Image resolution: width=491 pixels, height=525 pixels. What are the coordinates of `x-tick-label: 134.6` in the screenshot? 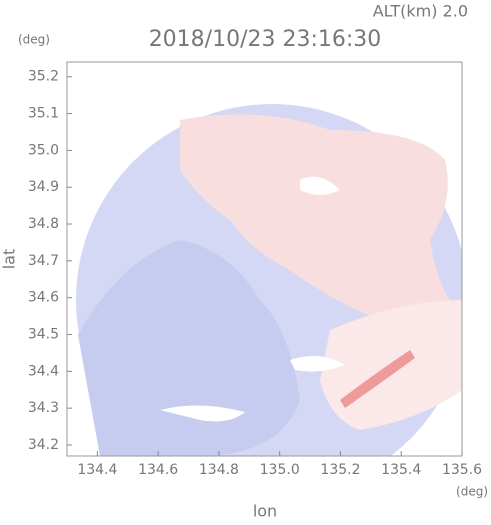 It's located at (158, 470).